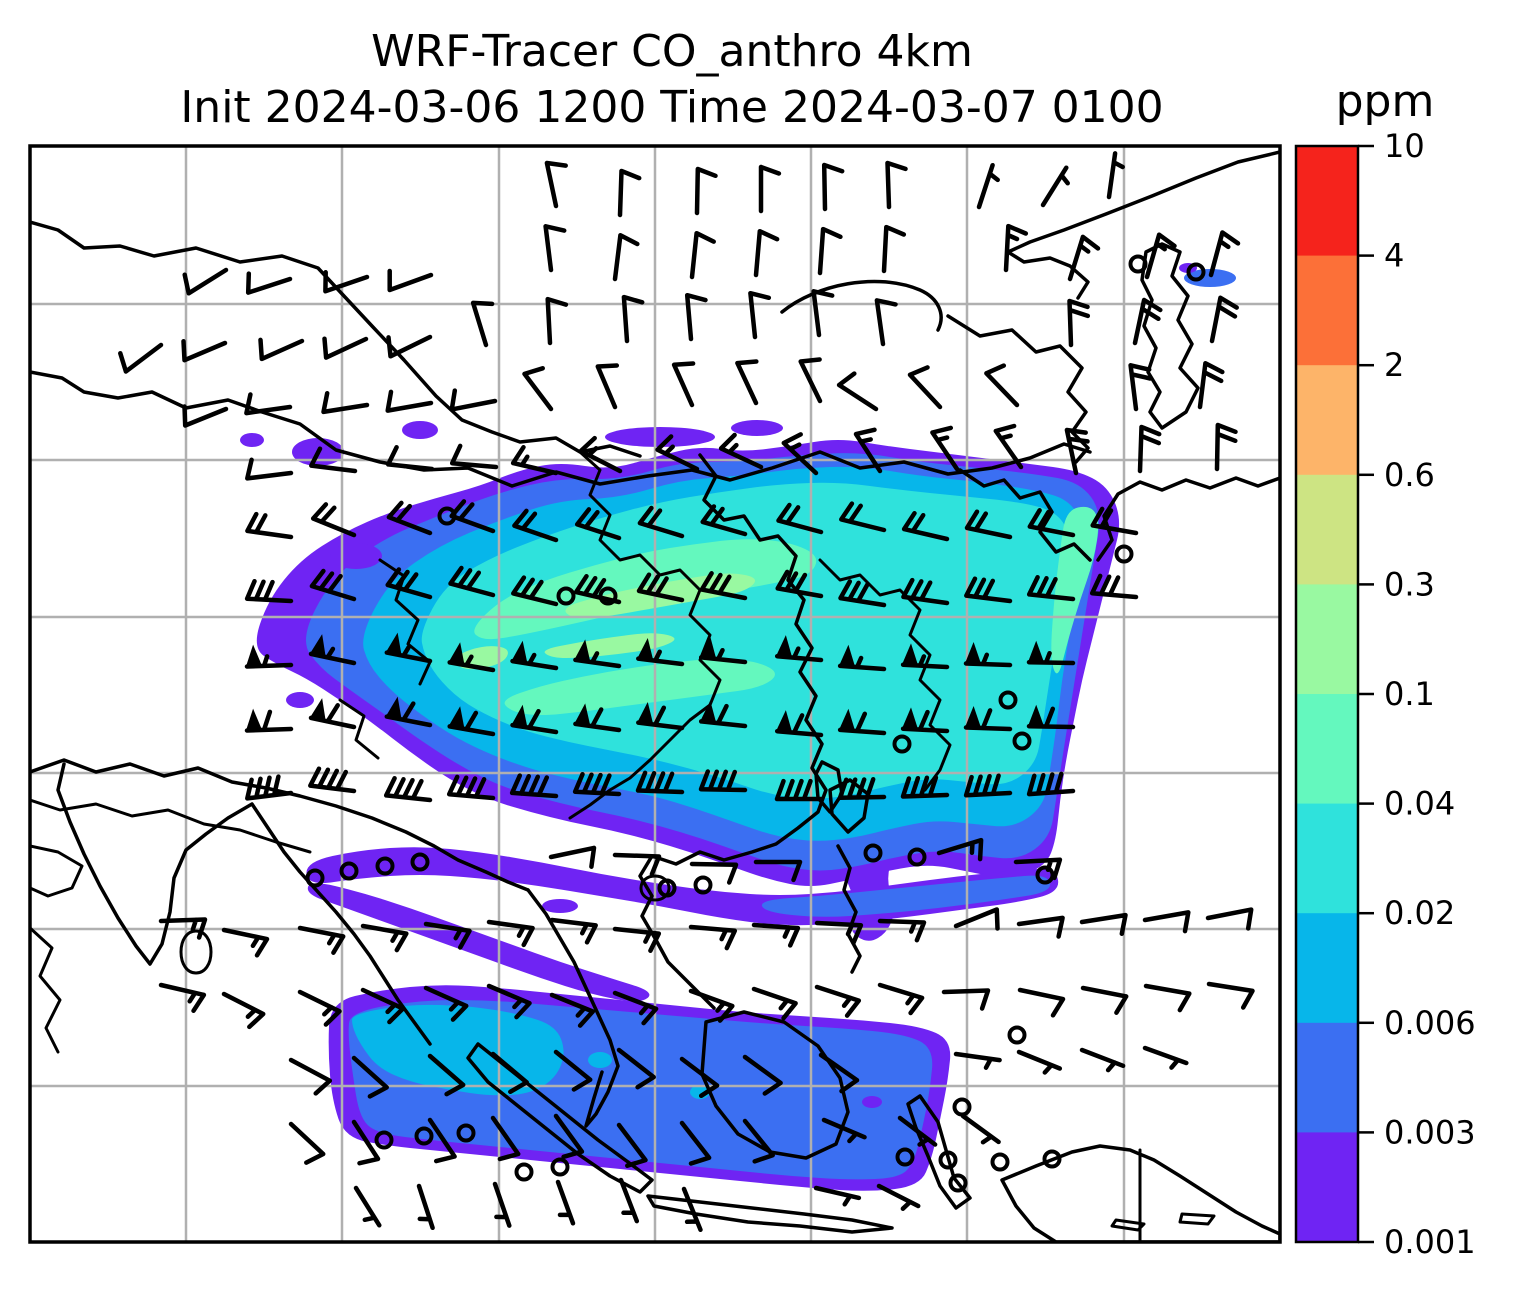 The image size is (1528, 1306). I want to click on border-china-interior-b, so click(885, 675).